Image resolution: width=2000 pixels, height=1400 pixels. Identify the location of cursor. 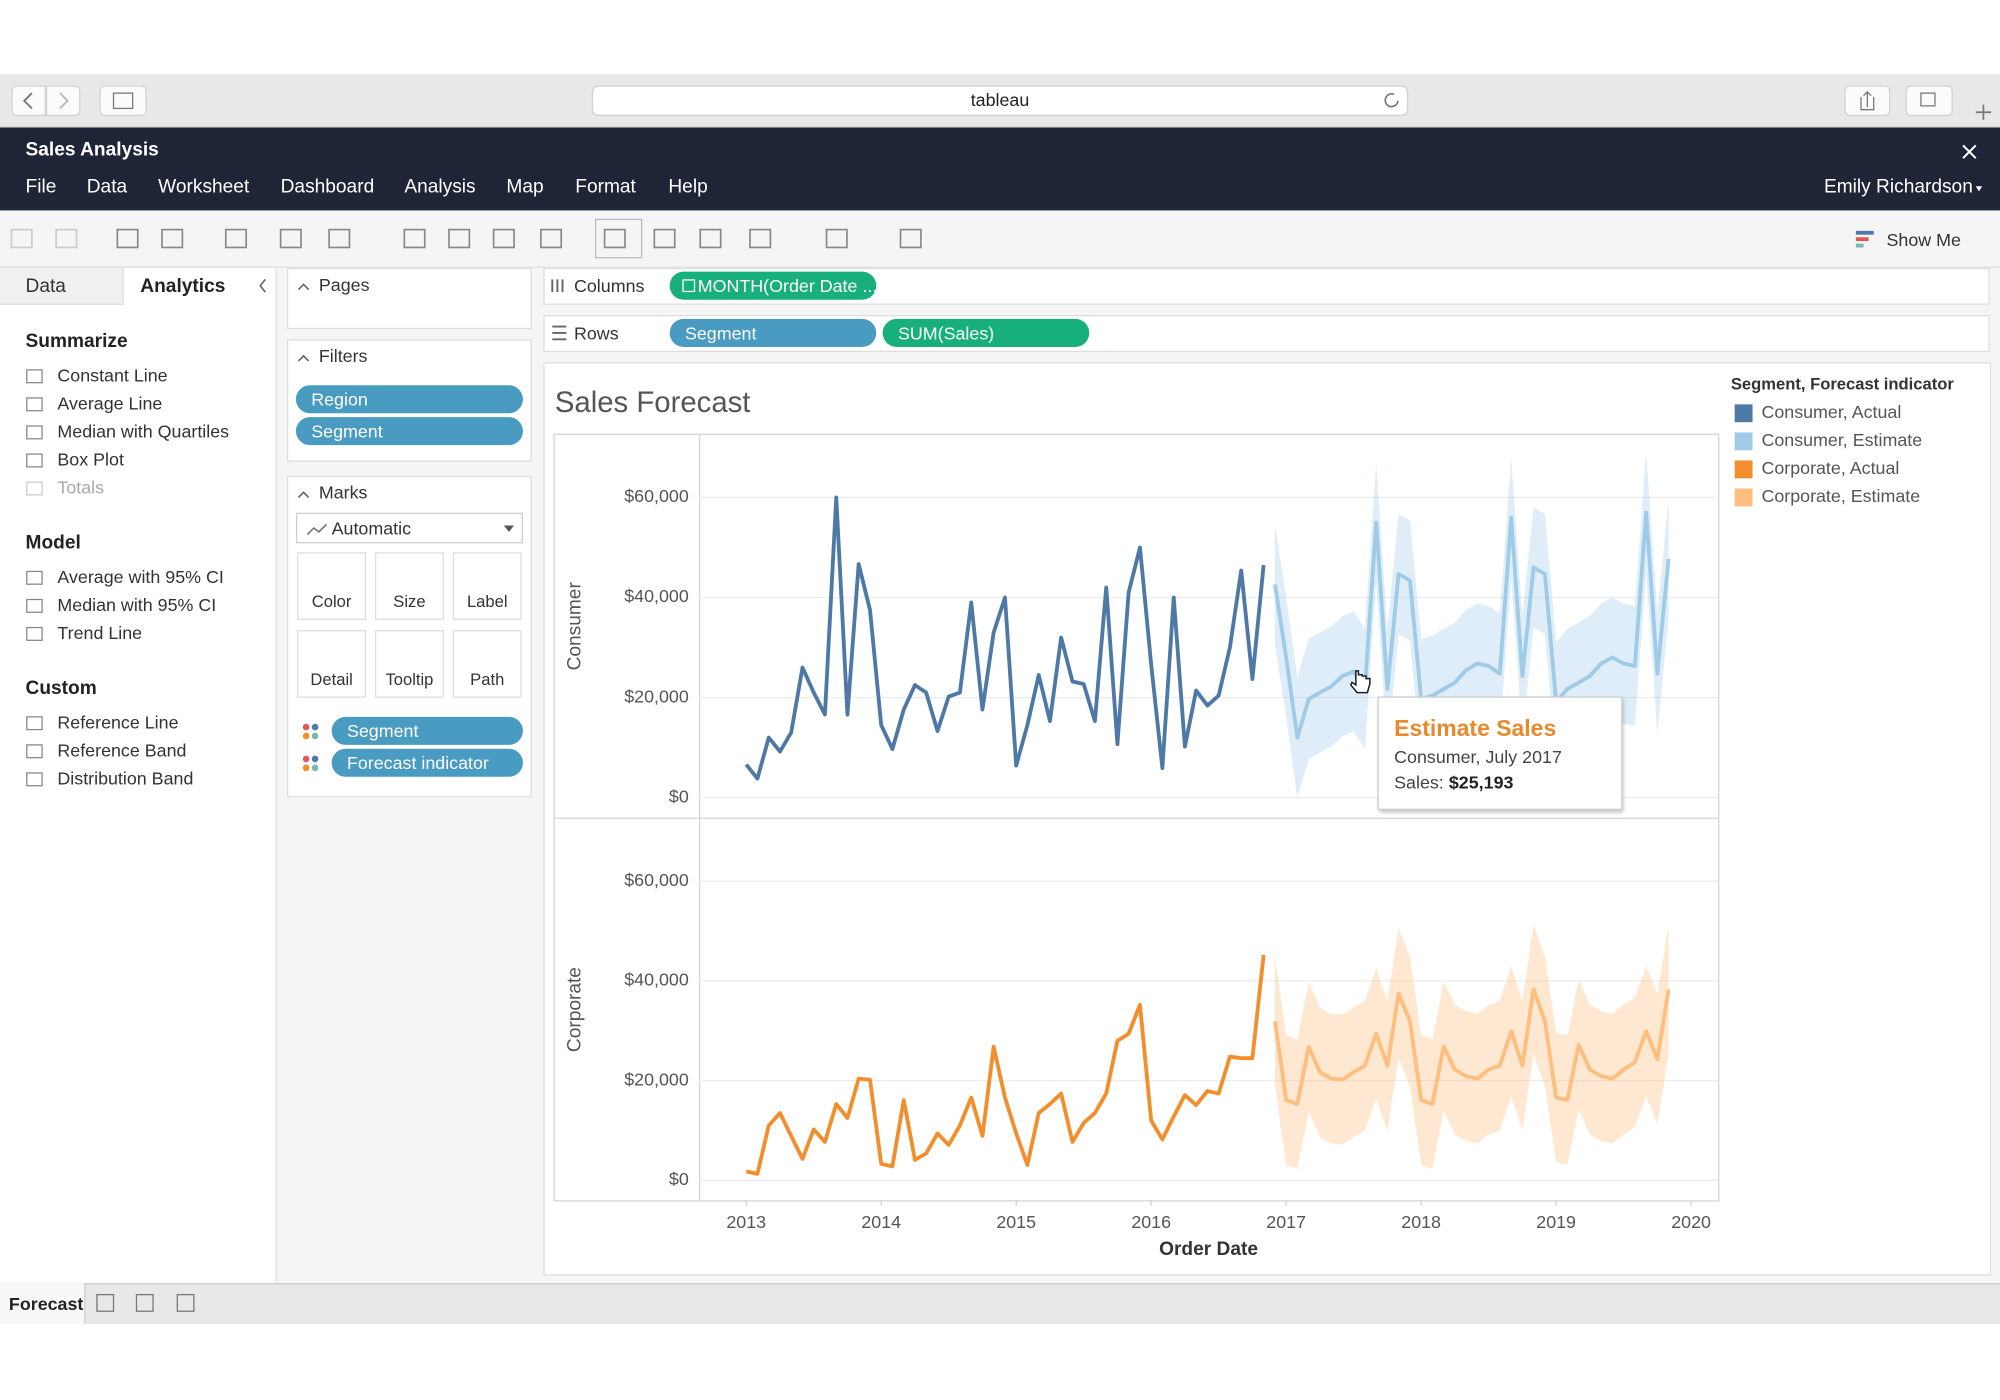
(1361, 682).